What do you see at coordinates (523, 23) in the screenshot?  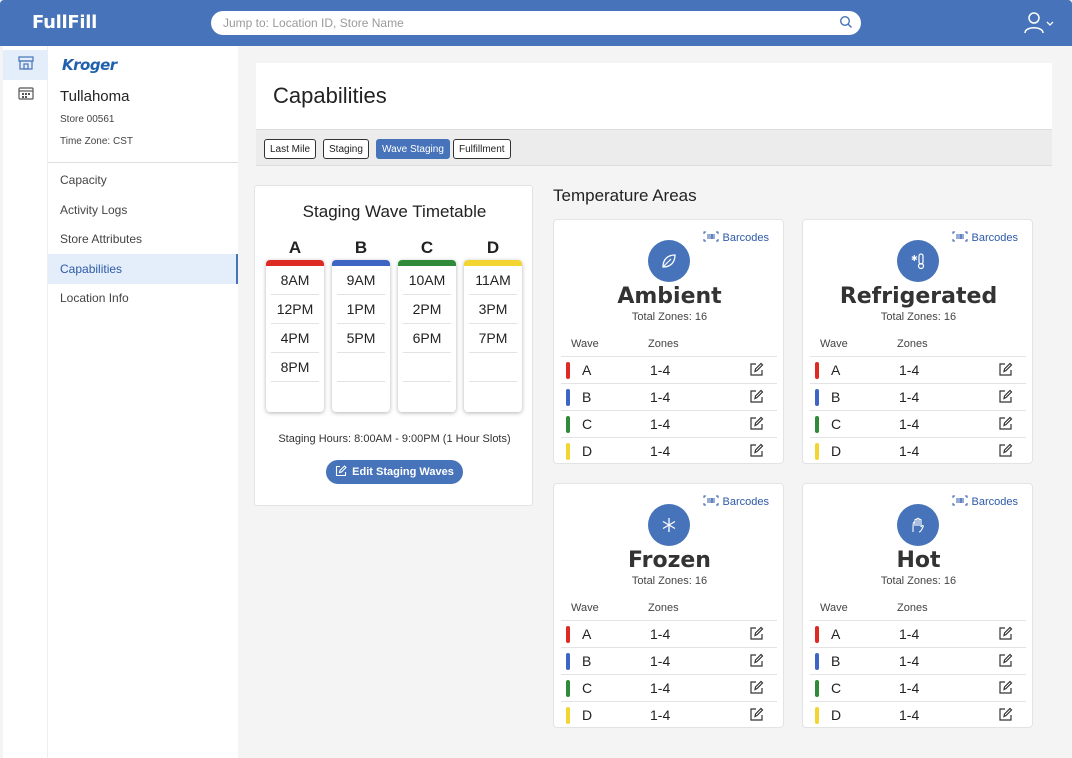 I see `search-input` at bounding box center [523, 23].